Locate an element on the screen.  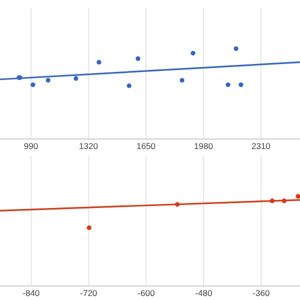
x-tick-label: 1980 is located at coordinates (204, 146).